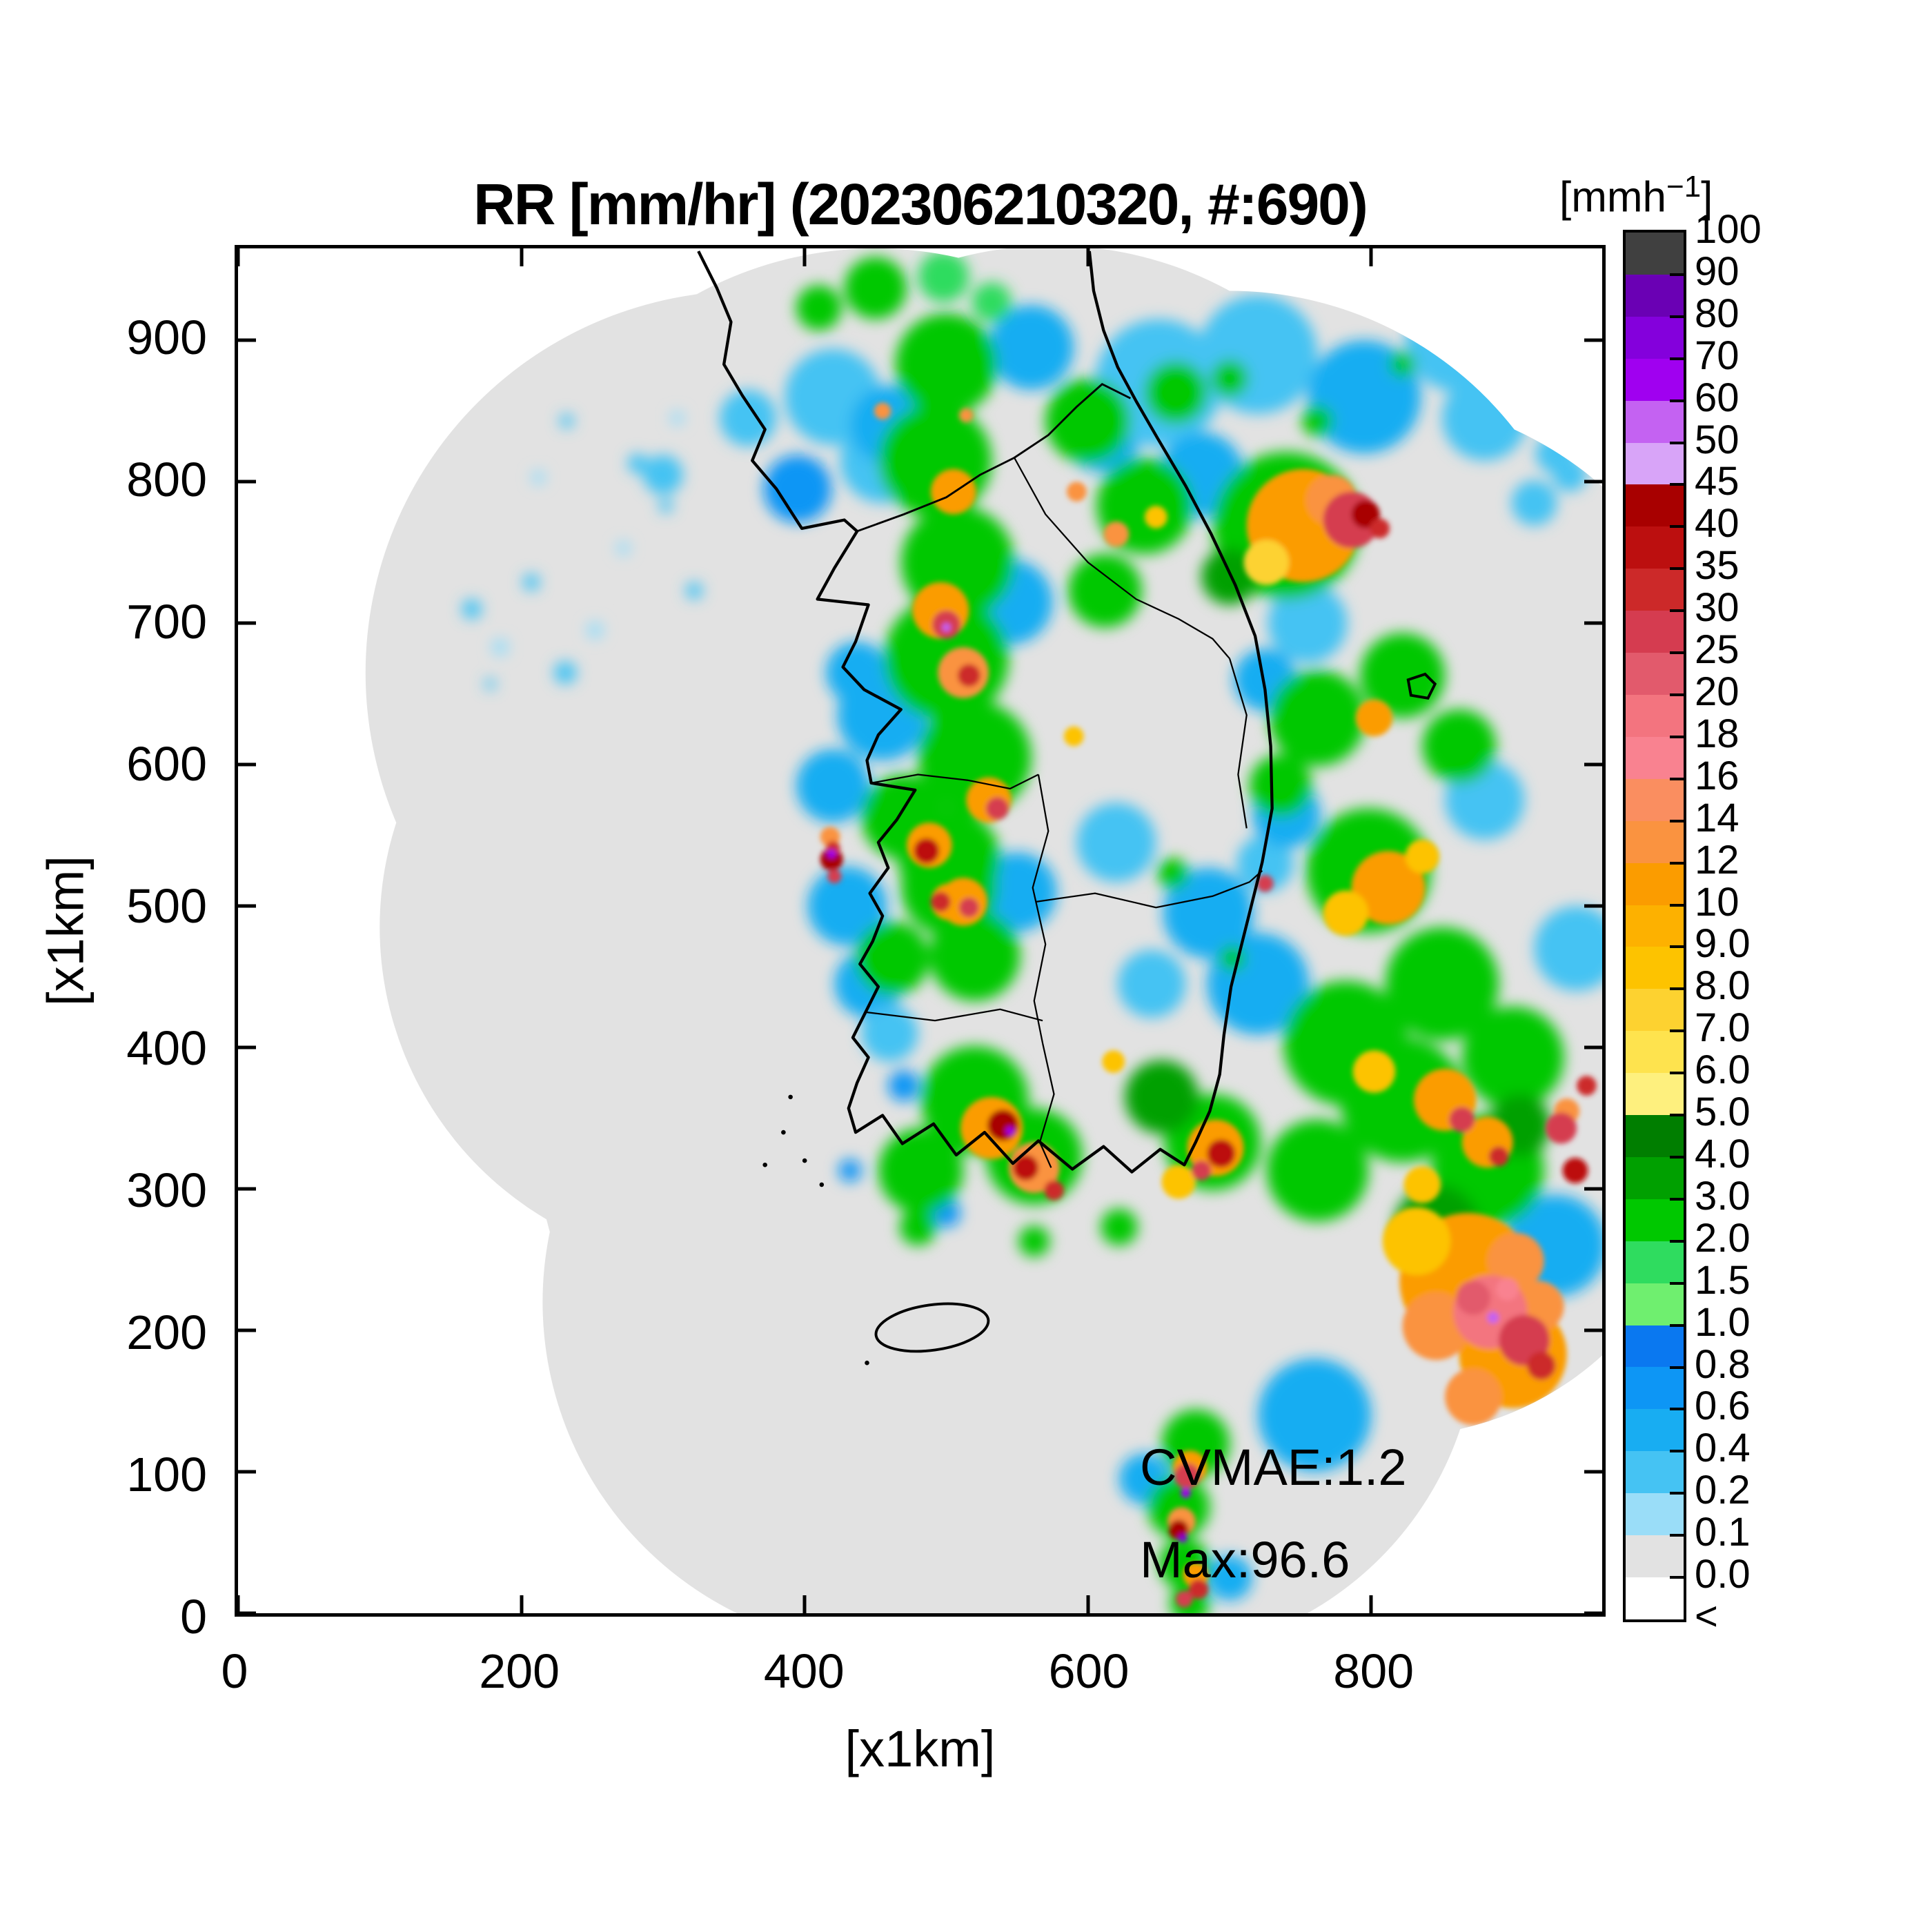 The width and height of the screenshot is (1932, 1932). Describe the element at coordinates (1717, 397) in the screenshot. I see `colorbar-tick-label: 60` at that location.